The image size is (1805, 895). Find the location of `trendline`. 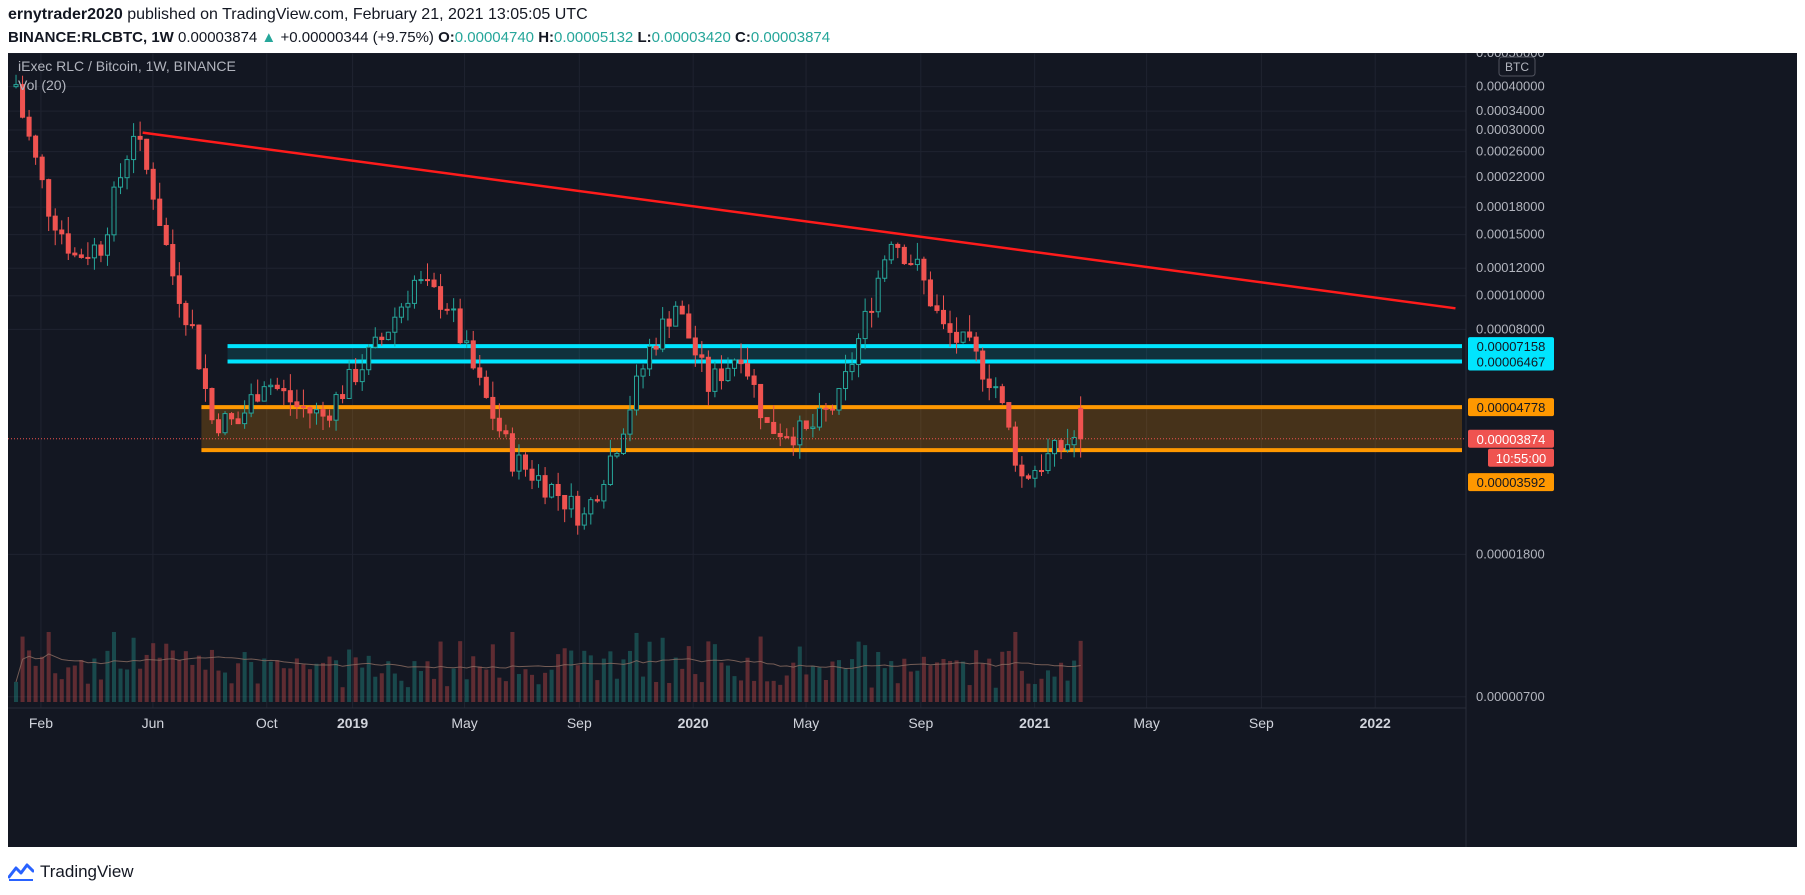

trendline is located at coordinates (799, 220).